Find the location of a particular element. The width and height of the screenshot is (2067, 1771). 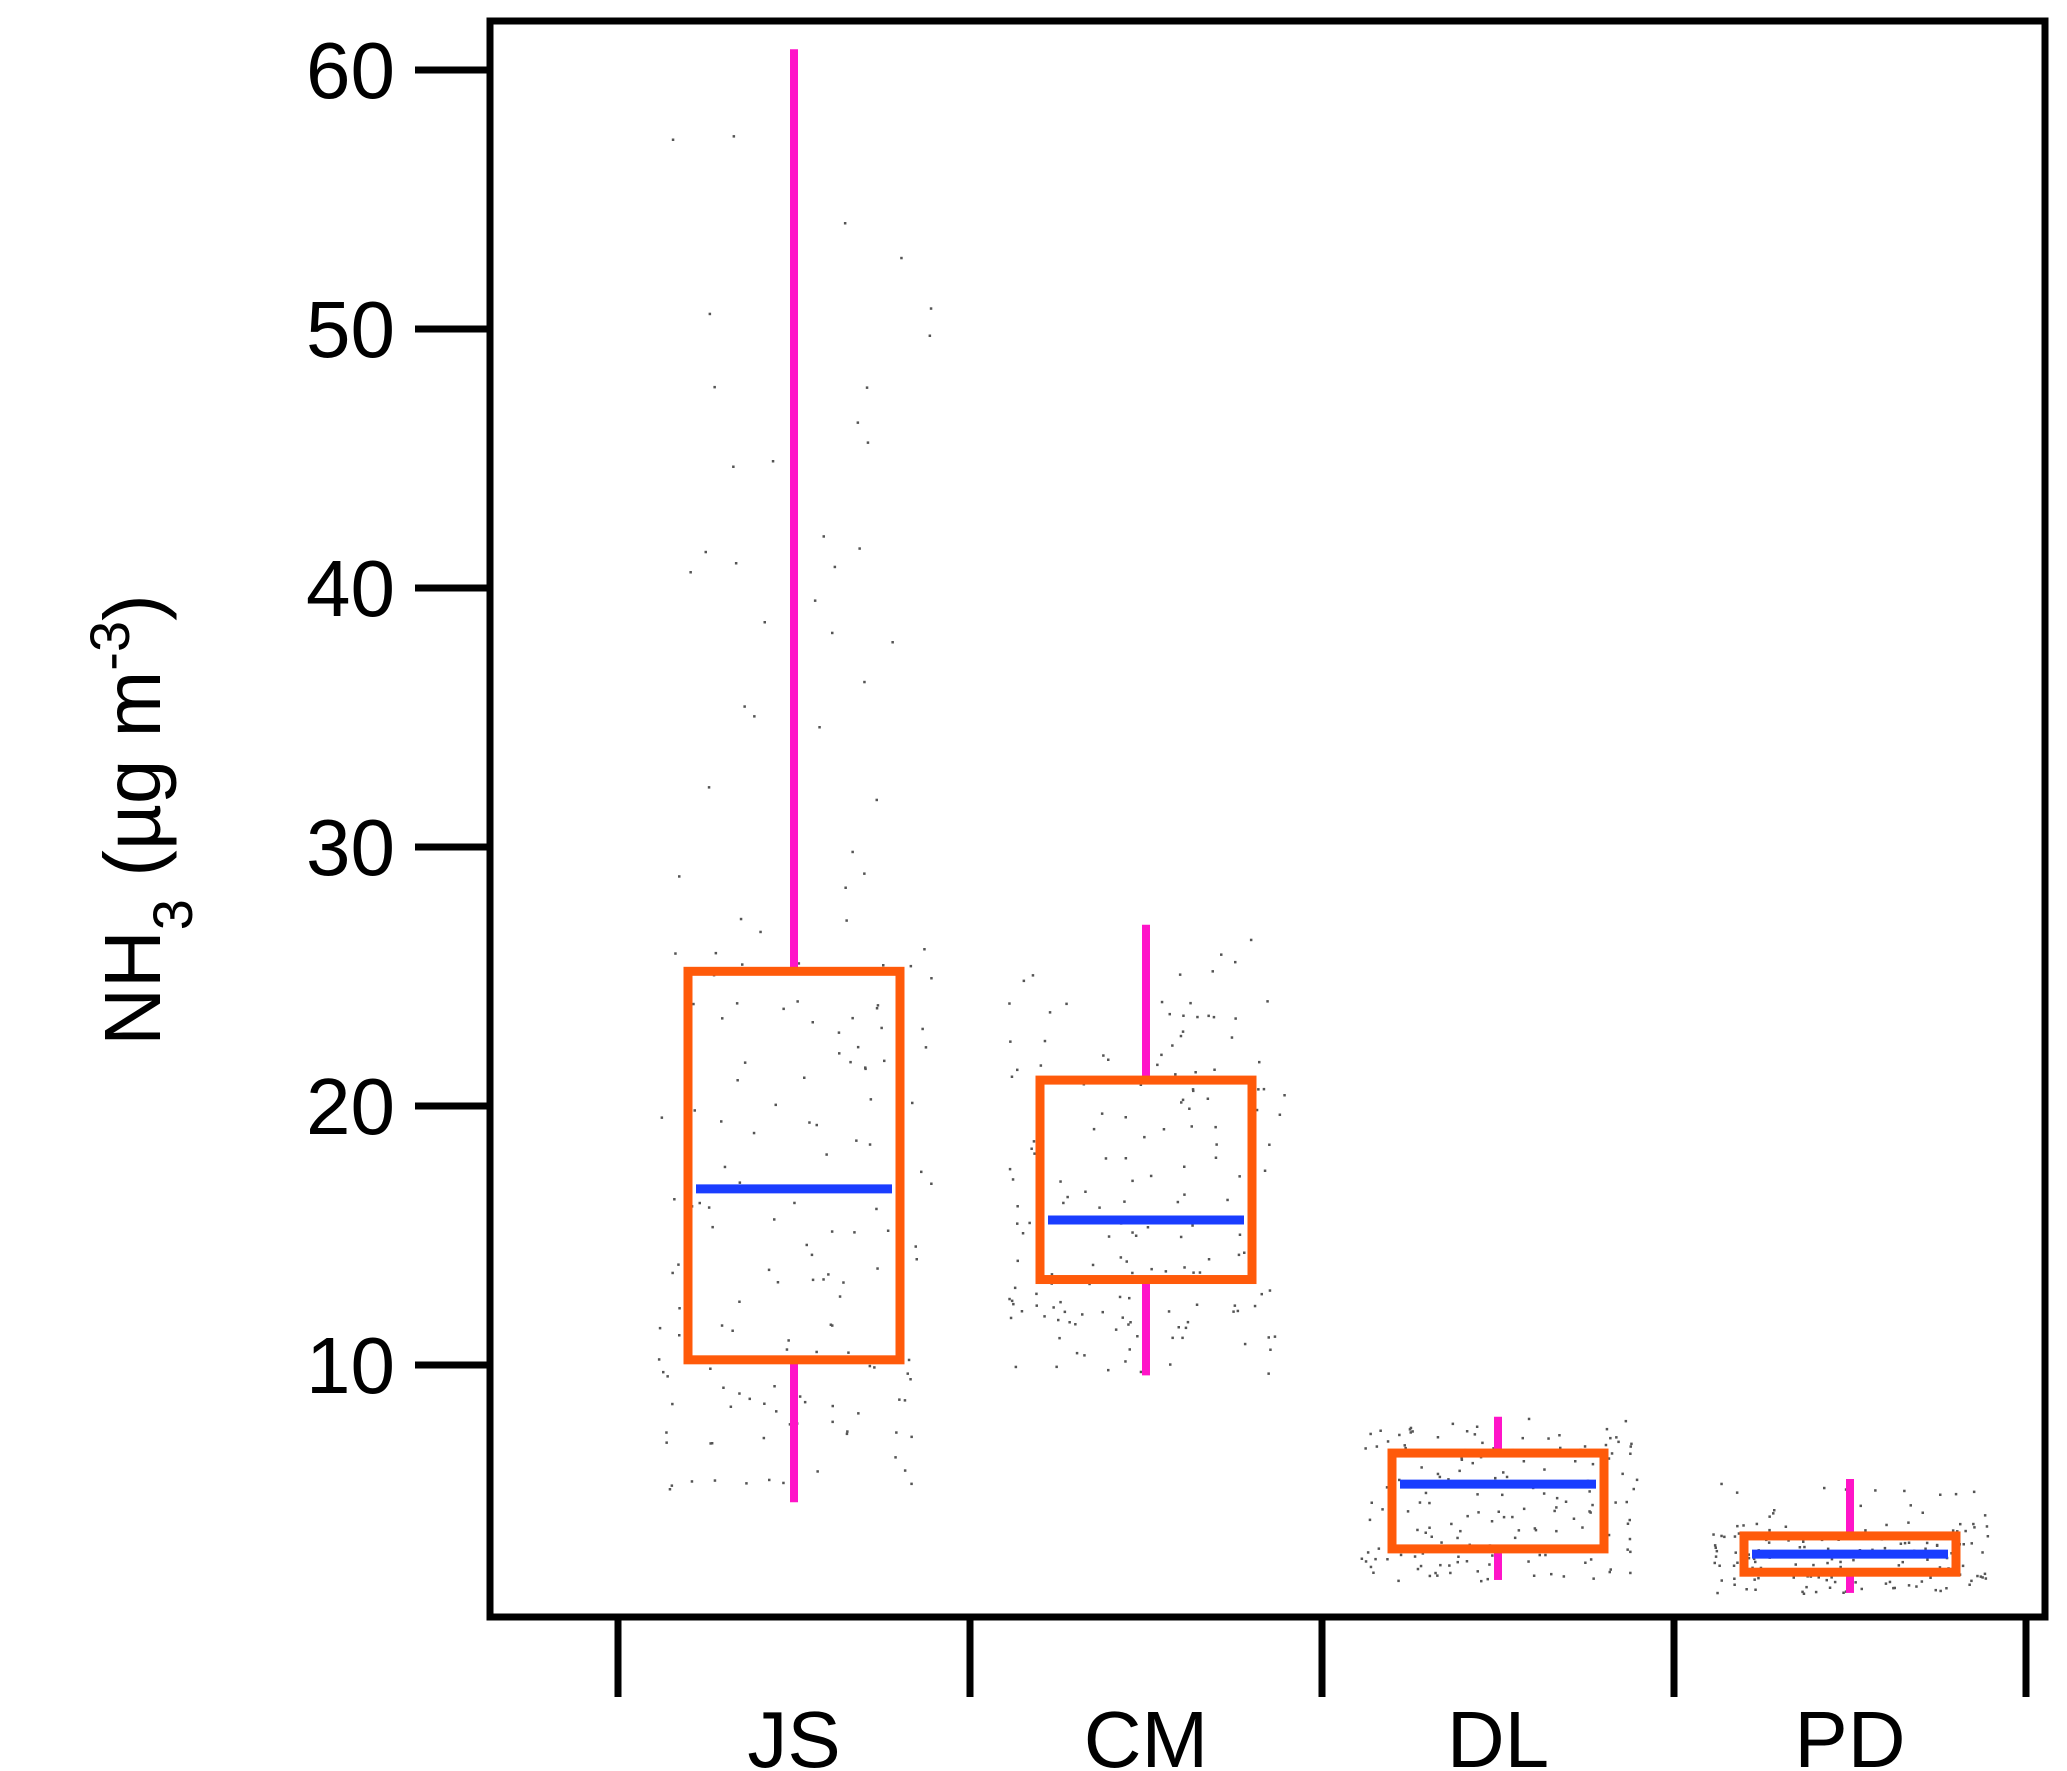

y-tick-label: 20 is located at coordinates (350, 1106).